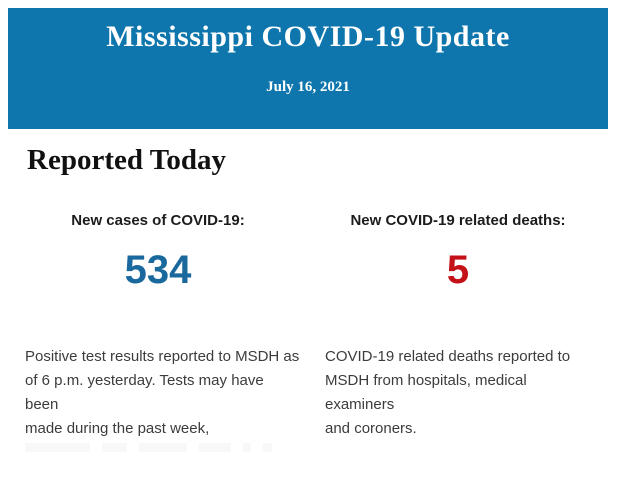 Image resolution: width=620 pixels, height=483 pixels. Describe the element at coordinates (166, 447) in the screenshot. I see `faded-text-remnant` at that location.